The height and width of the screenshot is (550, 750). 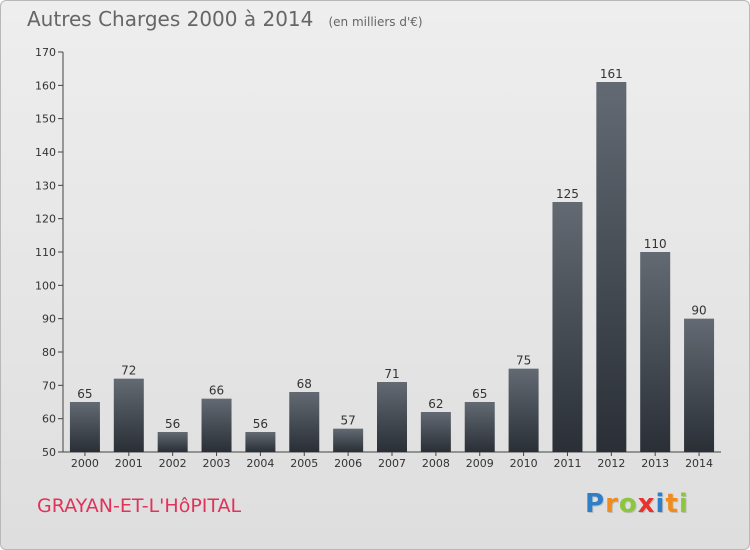 What do you see at coordinates (49, 452) in the screenshot?
I see `y-tick-label: 50` at bounding box center [49, 452].